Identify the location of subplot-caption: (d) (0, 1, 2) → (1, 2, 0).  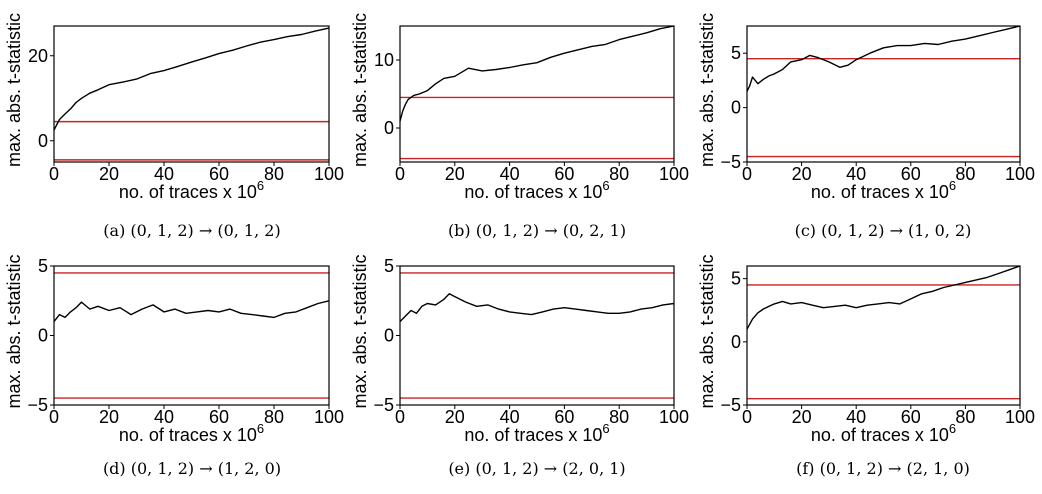
(192, 468).